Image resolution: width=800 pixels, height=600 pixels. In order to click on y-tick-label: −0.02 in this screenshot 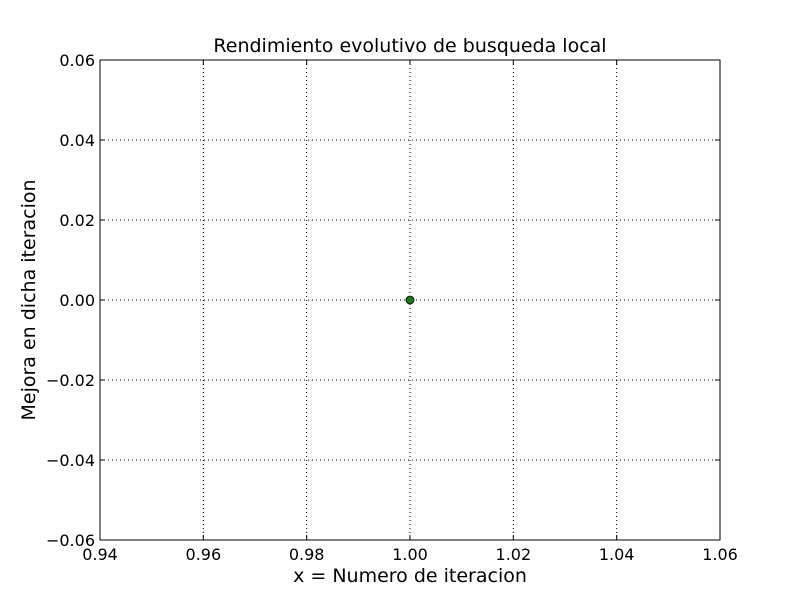, I will do `click(70, 380)`.